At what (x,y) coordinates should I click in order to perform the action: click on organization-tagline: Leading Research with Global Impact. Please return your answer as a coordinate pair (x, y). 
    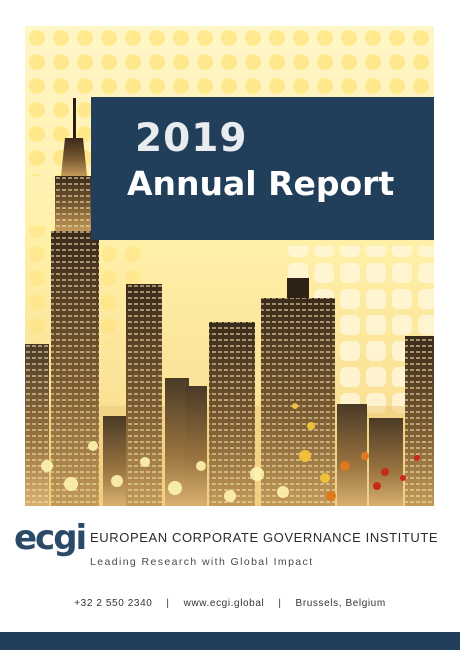
    Looking at the image, I should click on (202, 562).